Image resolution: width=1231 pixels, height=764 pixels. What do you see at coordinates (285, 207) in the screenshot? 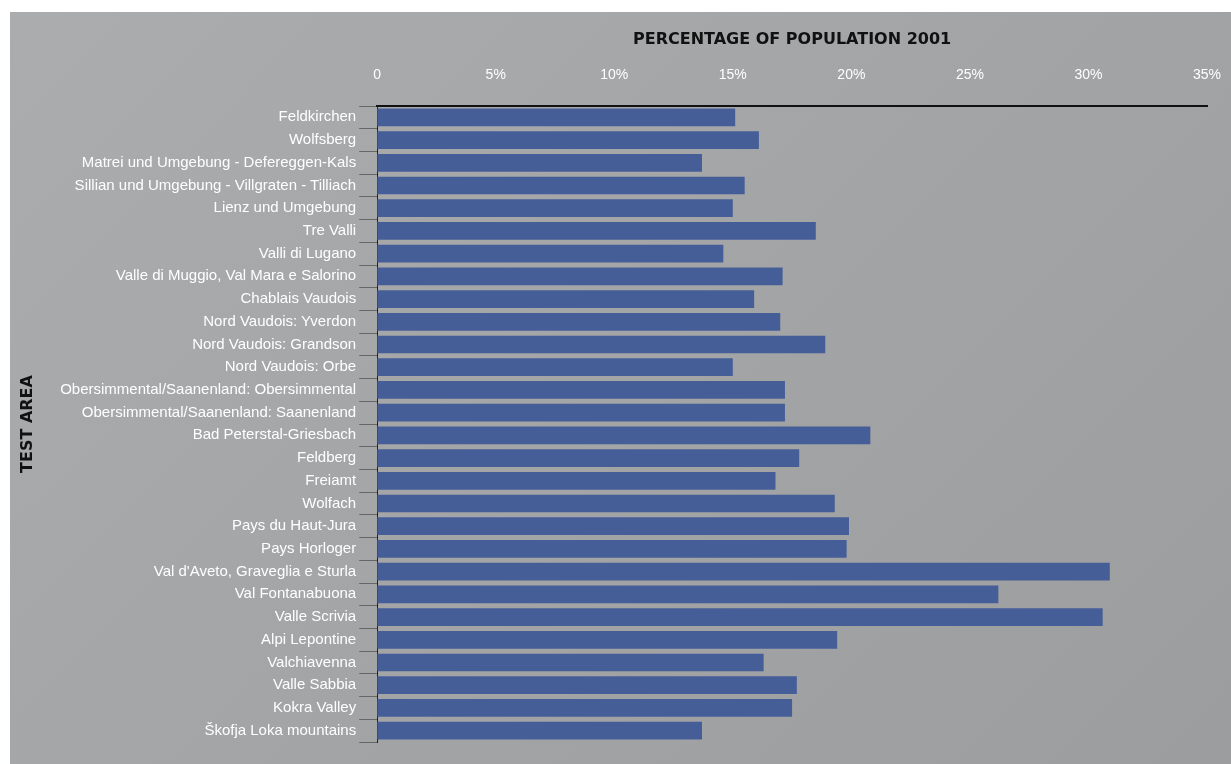
I see `y-tick-label: Lienz und Umgebung` at bounding box center [285, 207].